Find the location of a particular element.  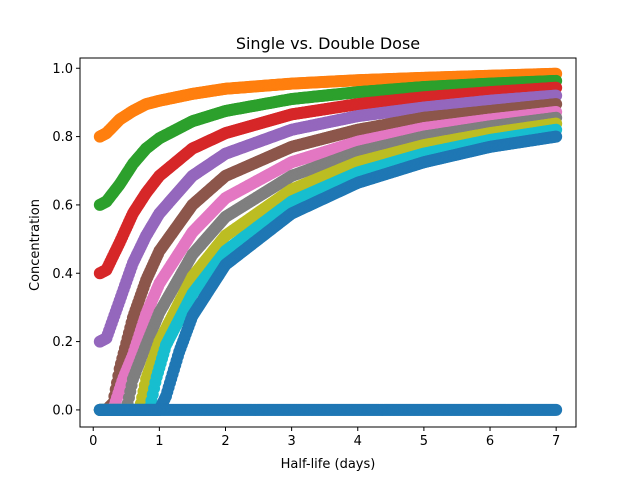

y-axis-label: Concentration is located at coordinates (35, 245).